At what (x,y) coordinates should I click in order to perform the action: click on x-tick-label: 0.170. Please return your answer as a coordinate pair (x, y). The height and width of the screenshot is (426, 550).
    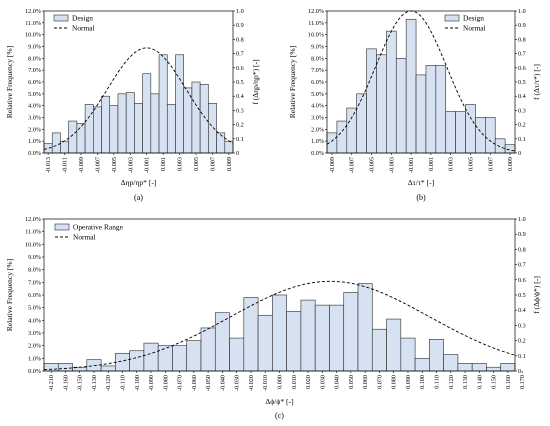
    Looking at the image, I should click on (522, 382).